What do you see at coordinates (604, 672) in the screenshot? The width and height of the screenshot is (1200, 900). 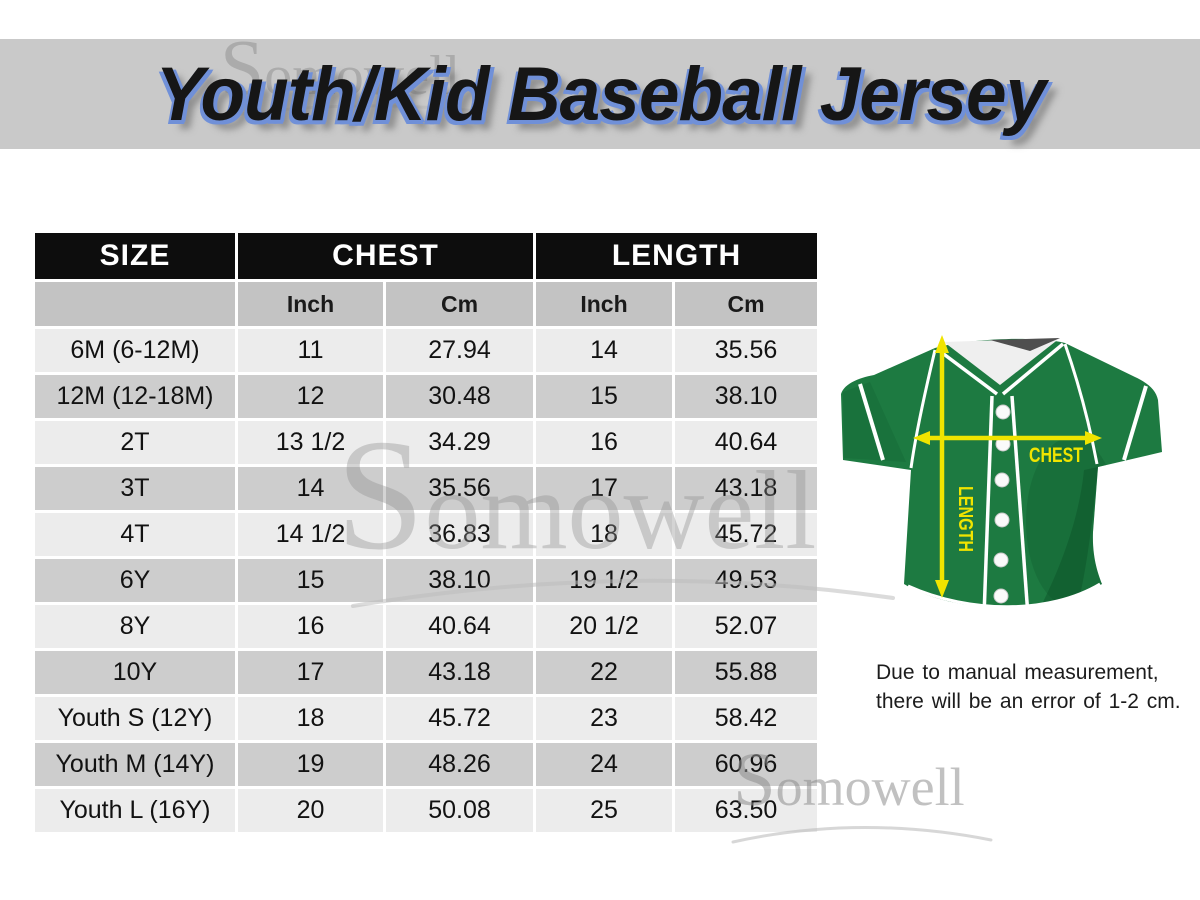 I see `value-cell: 22` at bounding box center [604, 672].